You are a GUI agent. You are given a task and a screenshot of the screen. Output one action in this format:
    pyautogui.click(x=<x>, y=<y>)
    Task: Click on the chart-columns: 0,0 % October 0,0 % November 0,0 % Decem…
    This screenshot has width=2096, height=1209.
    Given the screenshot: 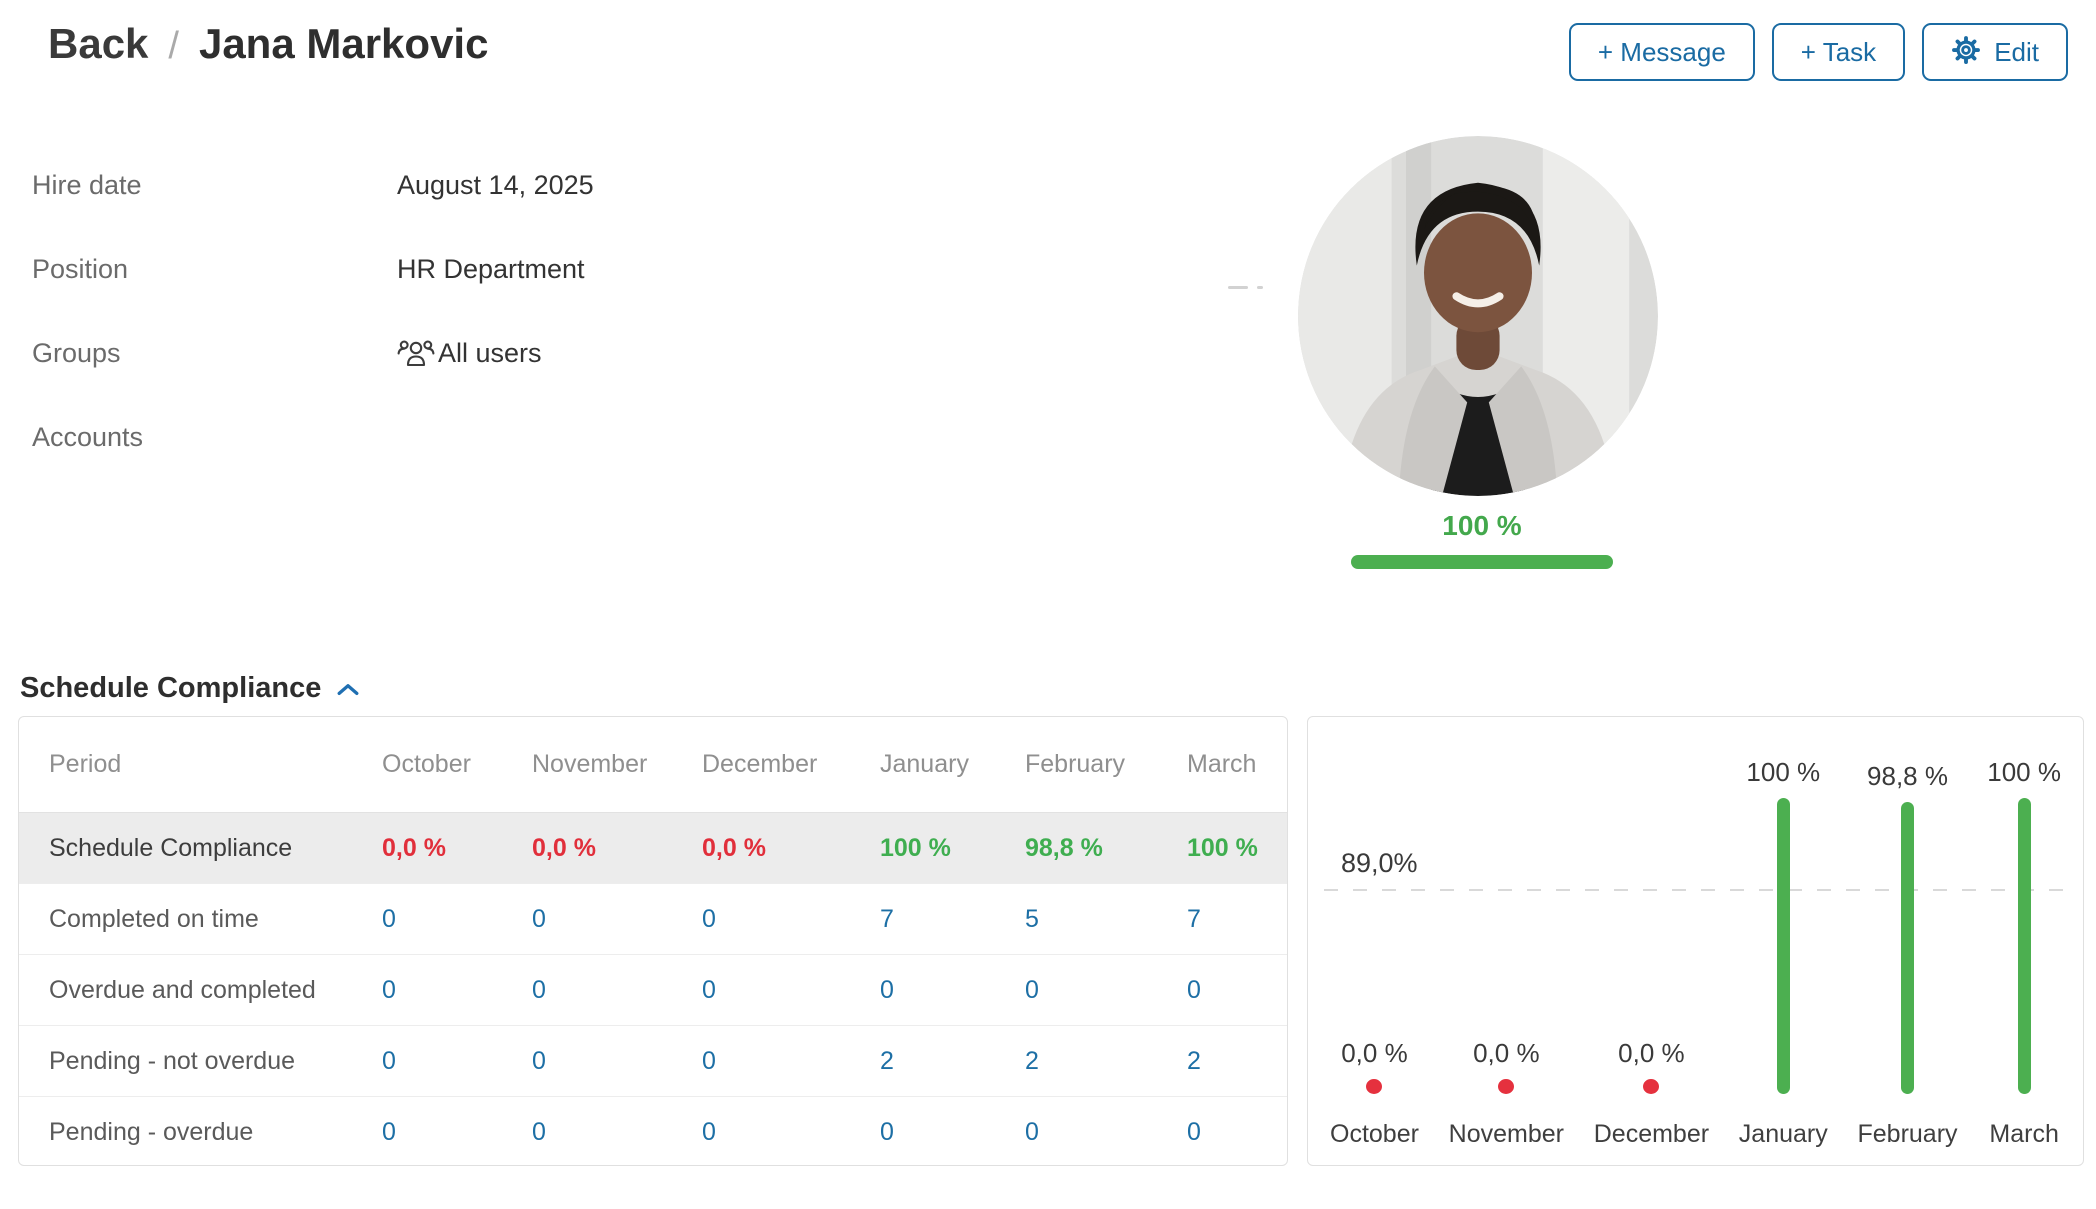 What is the action you would take?
    pyautogui.click(x=1695, y=941)
    